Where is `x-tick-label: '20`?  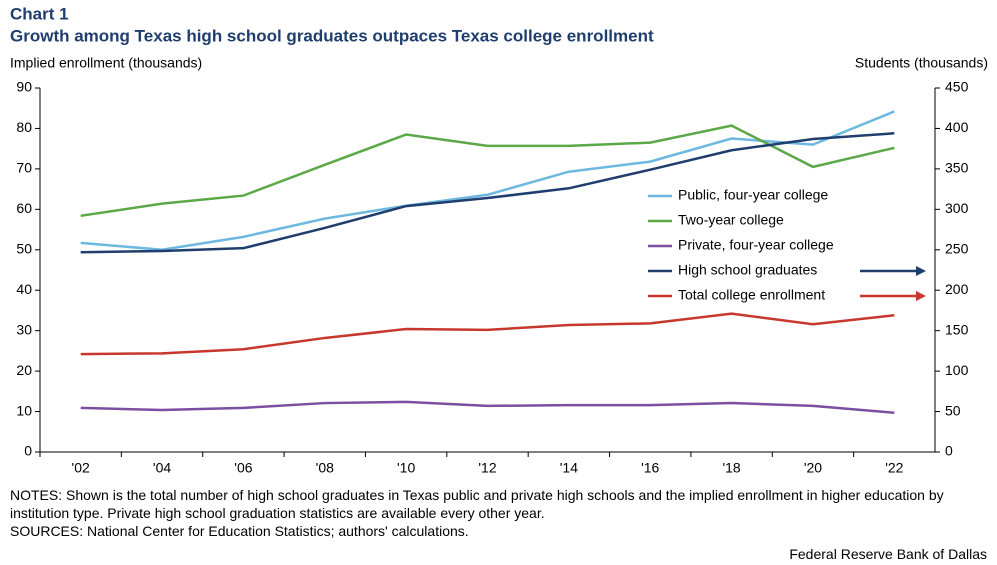 x-tick-label: '20 is located at coordinates (813, 468).